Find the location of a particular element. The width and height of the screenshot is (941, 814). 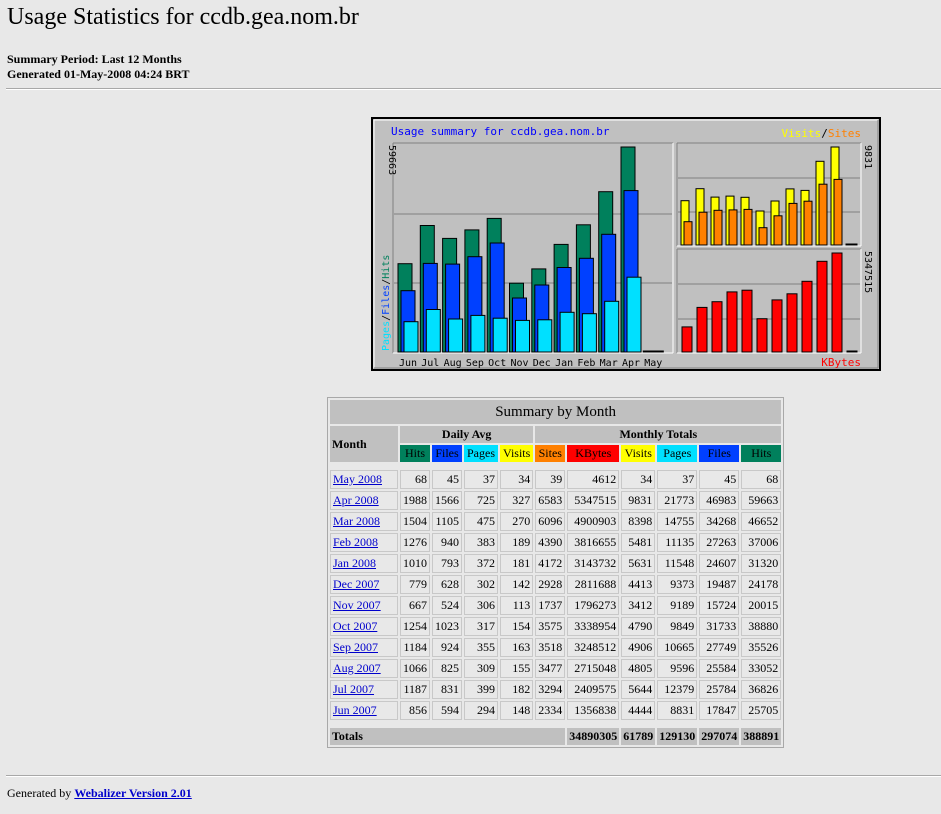

month-link: Mar 2008 is located at coordinates (356, 521).